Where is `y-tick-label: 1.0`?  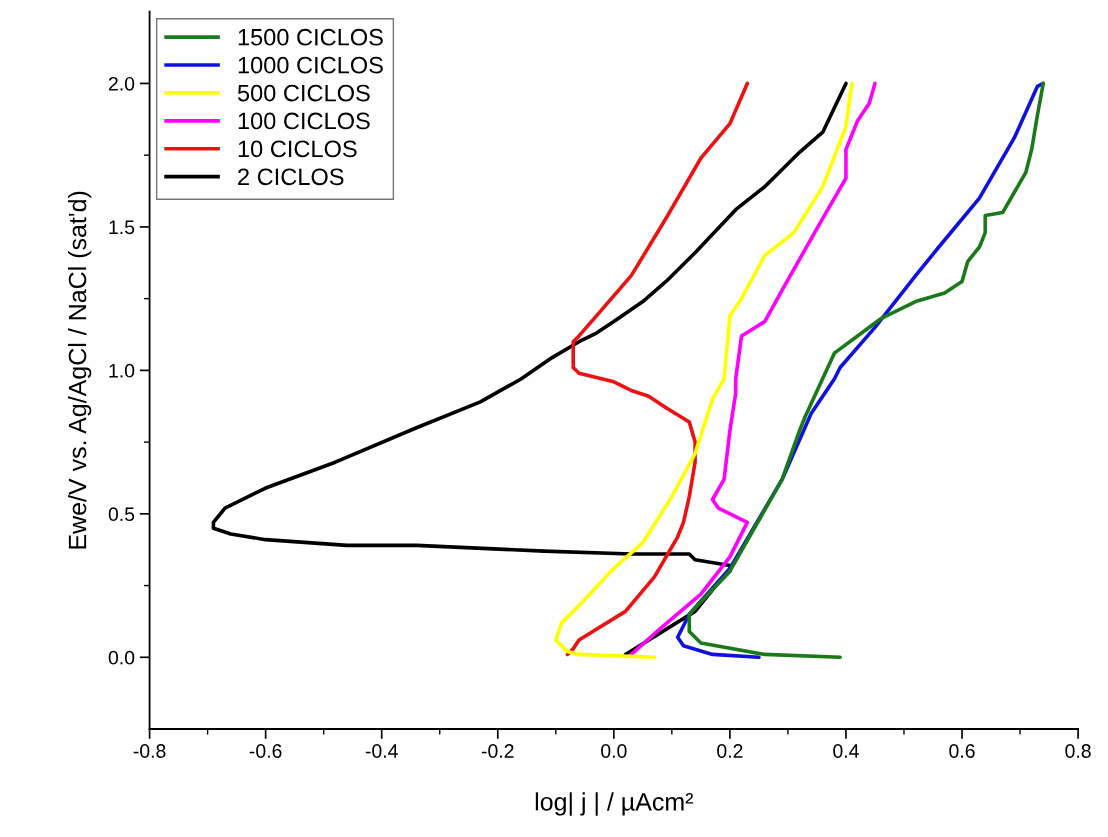 y-tick-label: 1.0 is located at coordinates (122, 370).